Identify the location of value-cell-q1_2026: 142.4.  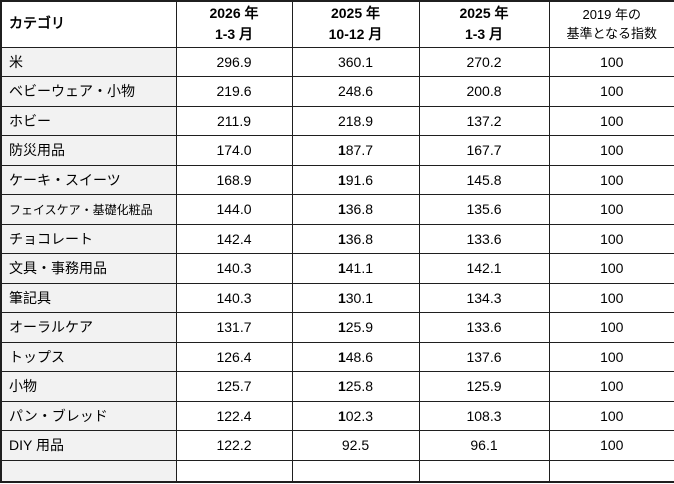
(234, 238).